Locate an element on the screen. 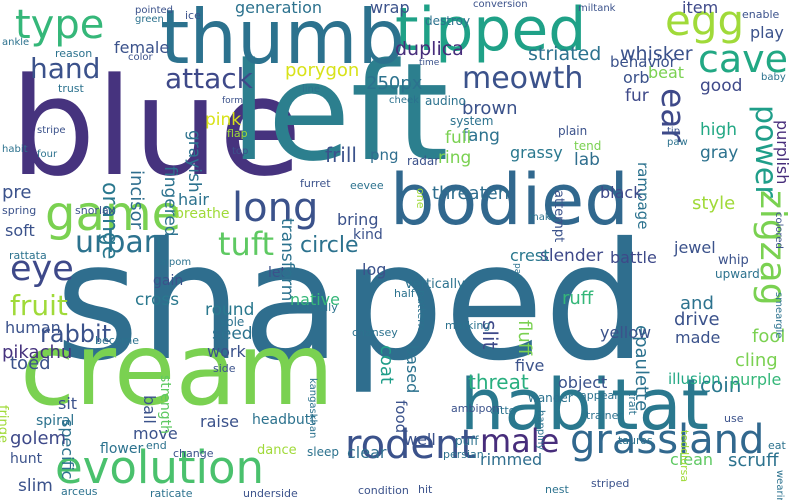 This screenshot has width=800, height=500. word-toed: toed is located at coordinates (30, 363).